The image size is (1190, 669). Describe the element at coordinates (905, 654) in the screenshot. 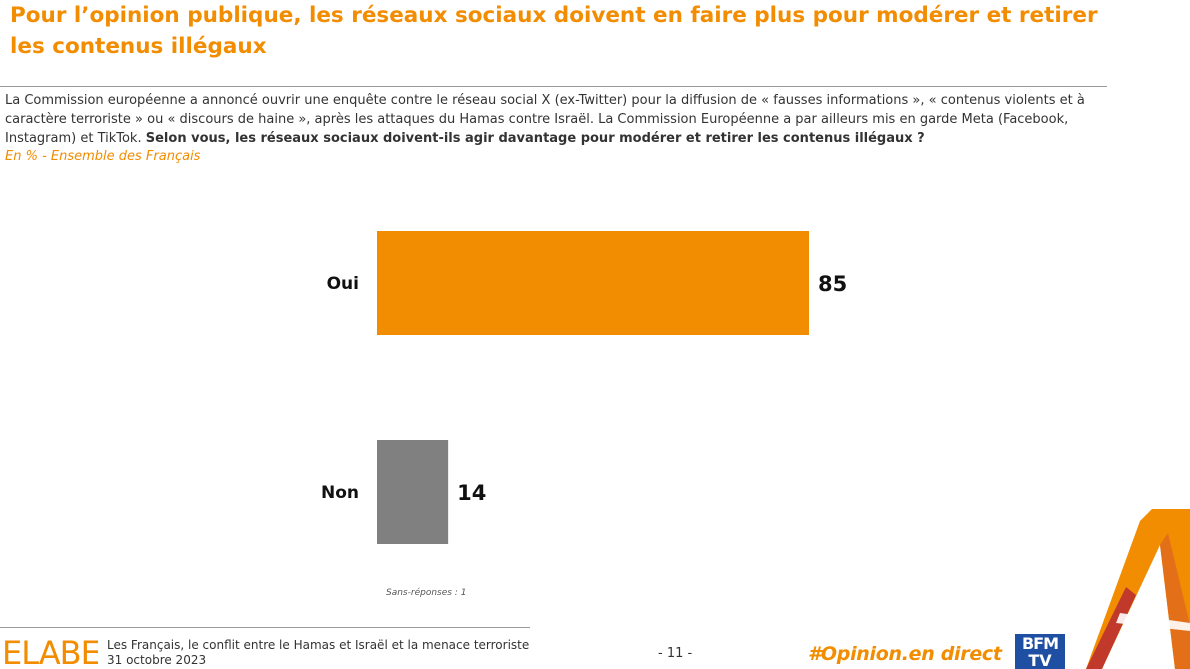

I see `hashtag: #Opinion.en direct` at that location.